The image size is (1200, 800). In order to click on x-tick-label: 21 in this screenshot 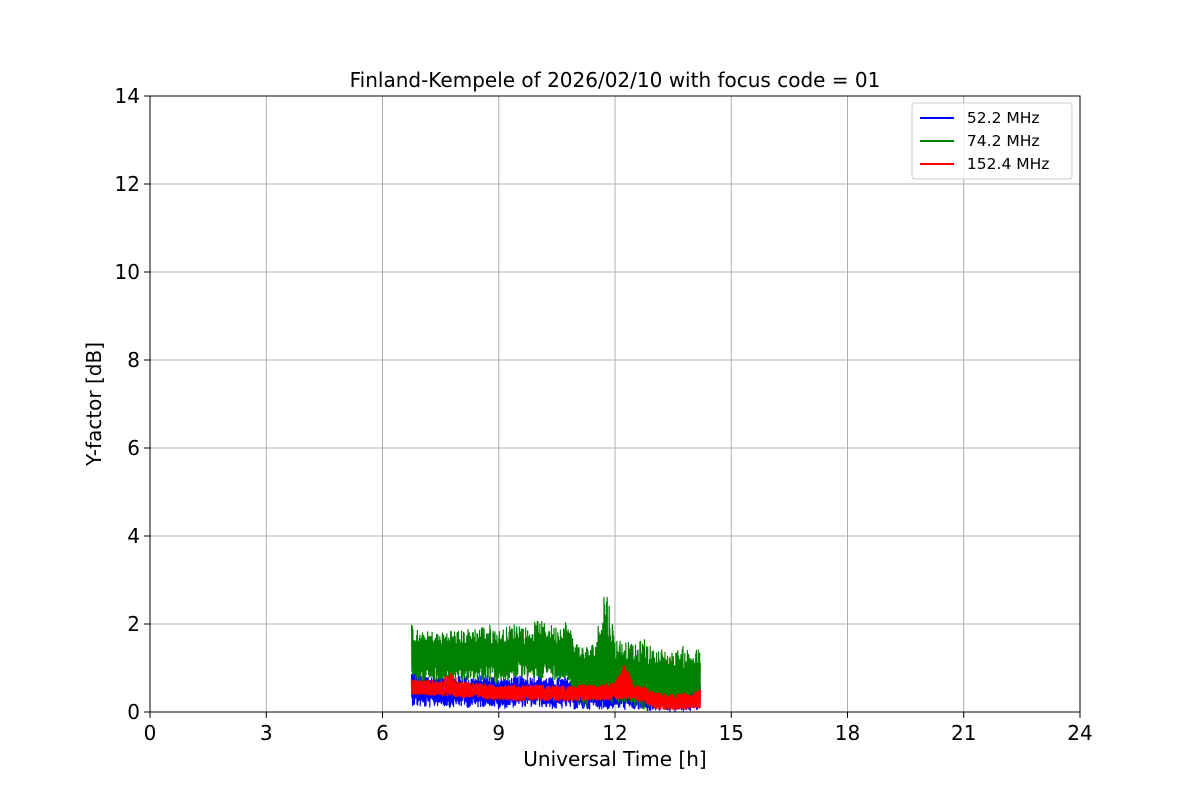, I will do `click(963, 733)`.